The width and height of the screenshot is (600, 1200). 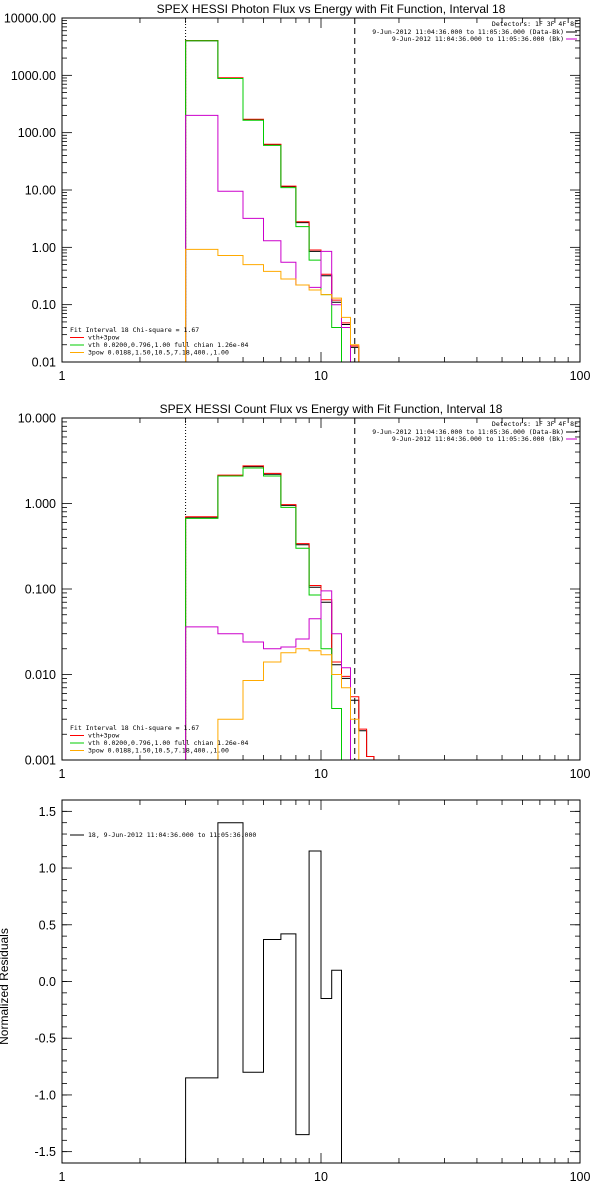 I want to click on y-tick-label: -1.0, so click(x=45, y=1095).